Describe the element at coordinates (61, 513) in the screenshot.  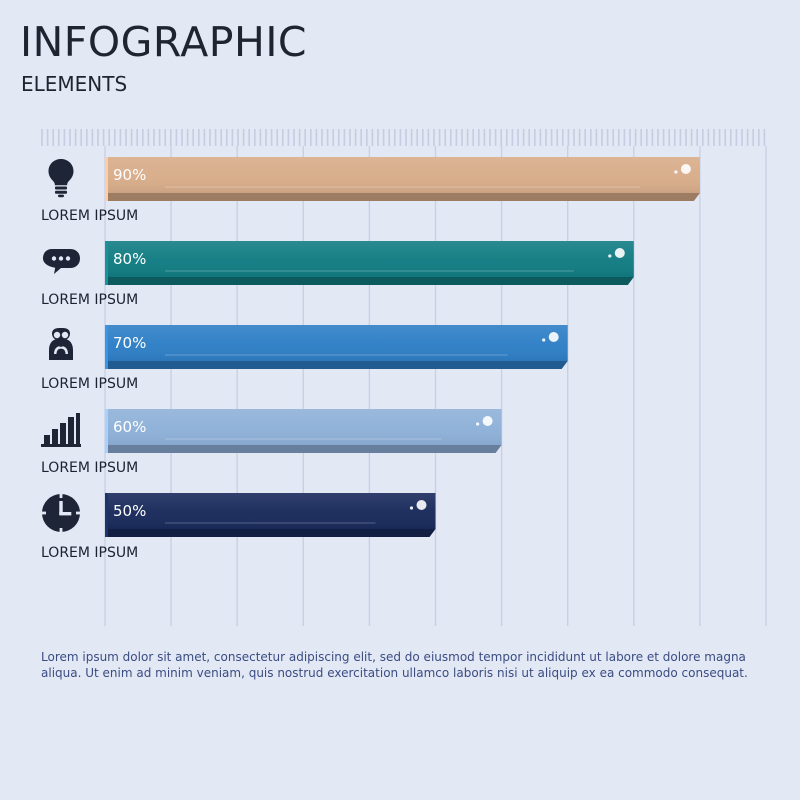
I see `clock-icon` at that location.